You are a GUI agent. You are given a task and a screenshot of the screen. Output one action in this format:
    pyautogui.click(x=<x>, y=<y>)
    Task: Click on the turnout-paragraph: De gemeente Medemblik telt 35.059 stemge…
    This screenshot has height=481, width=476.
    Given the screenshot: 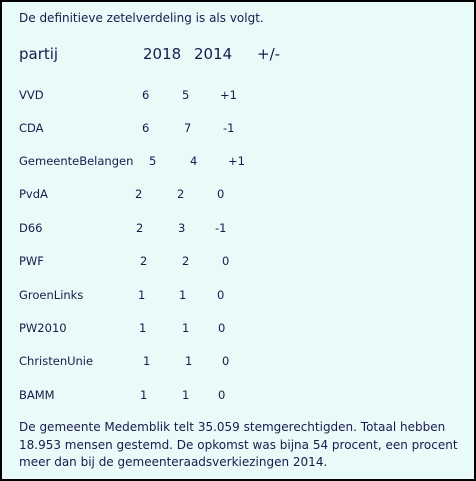 What is the action you would take?
    pyautogui.click(x=238, y=444)
    